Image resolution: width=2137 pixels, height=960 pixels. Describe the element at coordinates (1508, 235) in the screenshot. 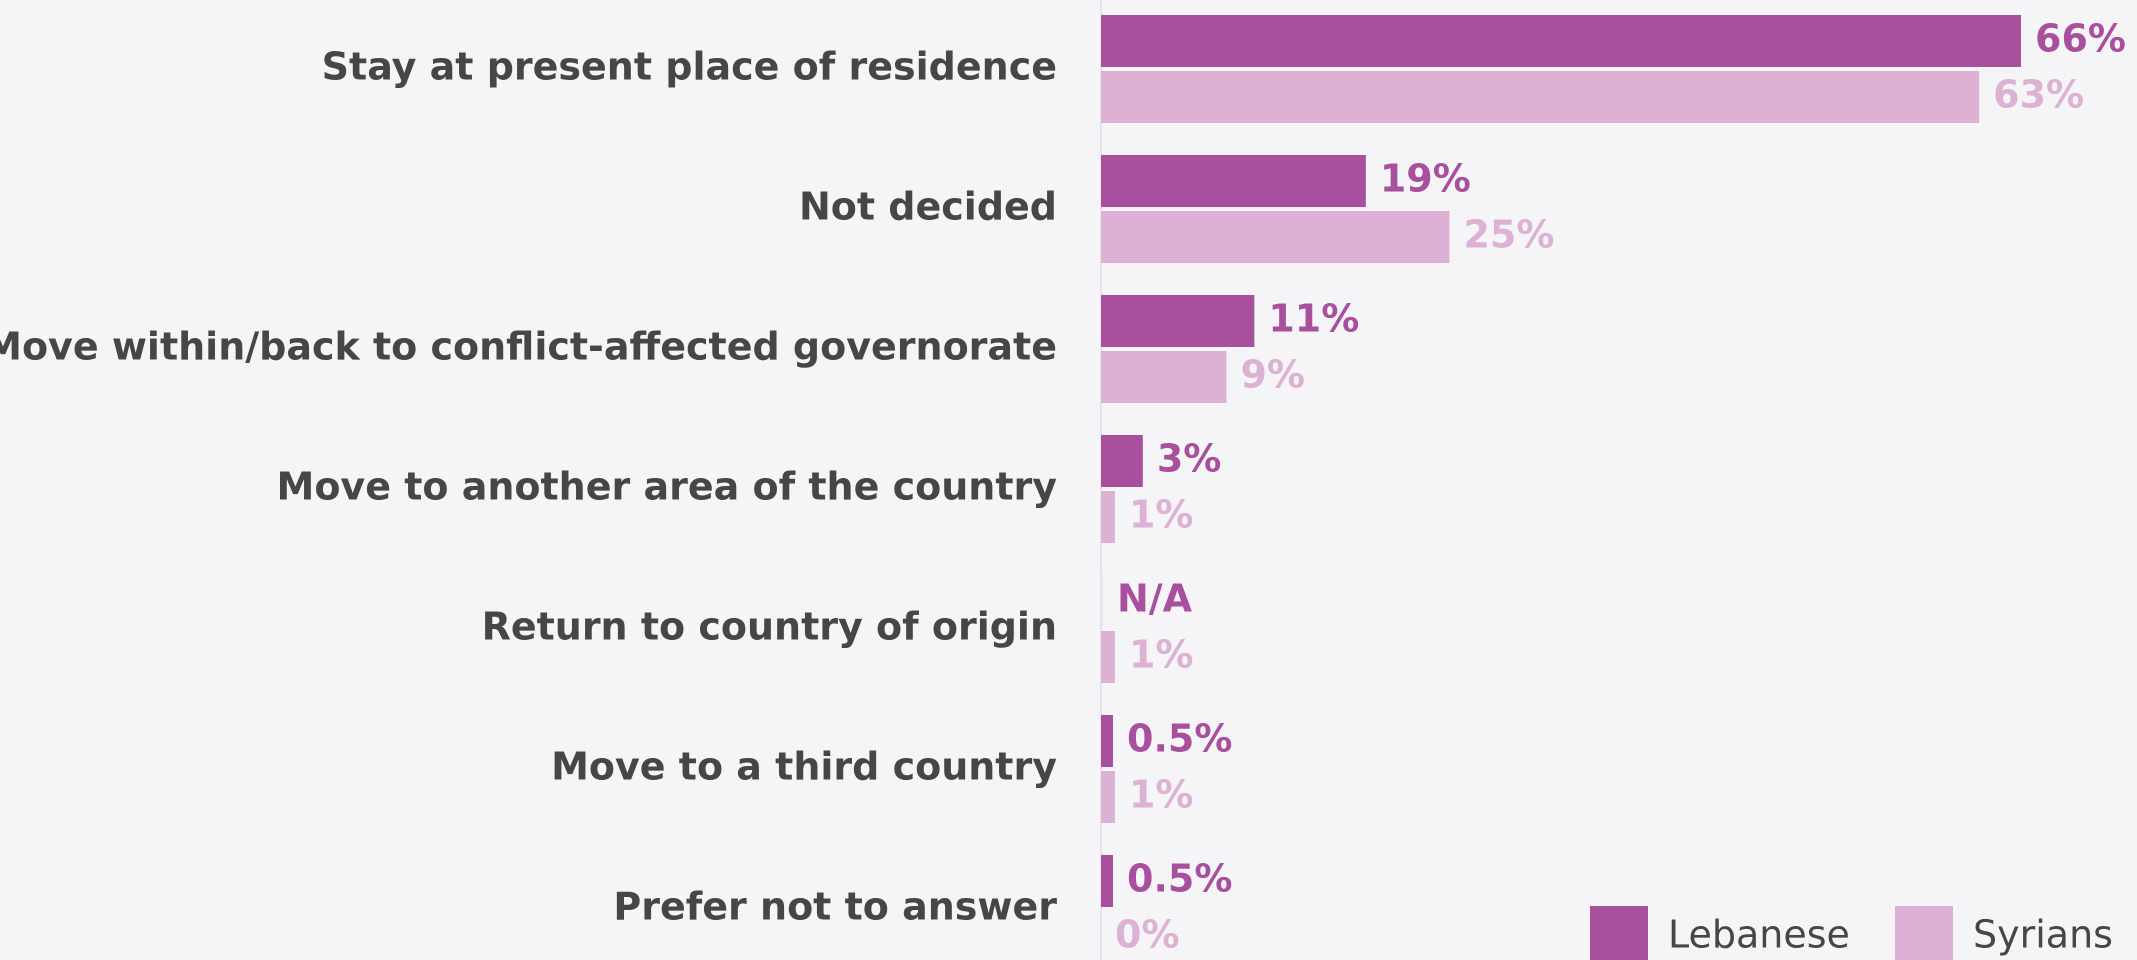

I see `value-label-syrians: 25%` at that location.